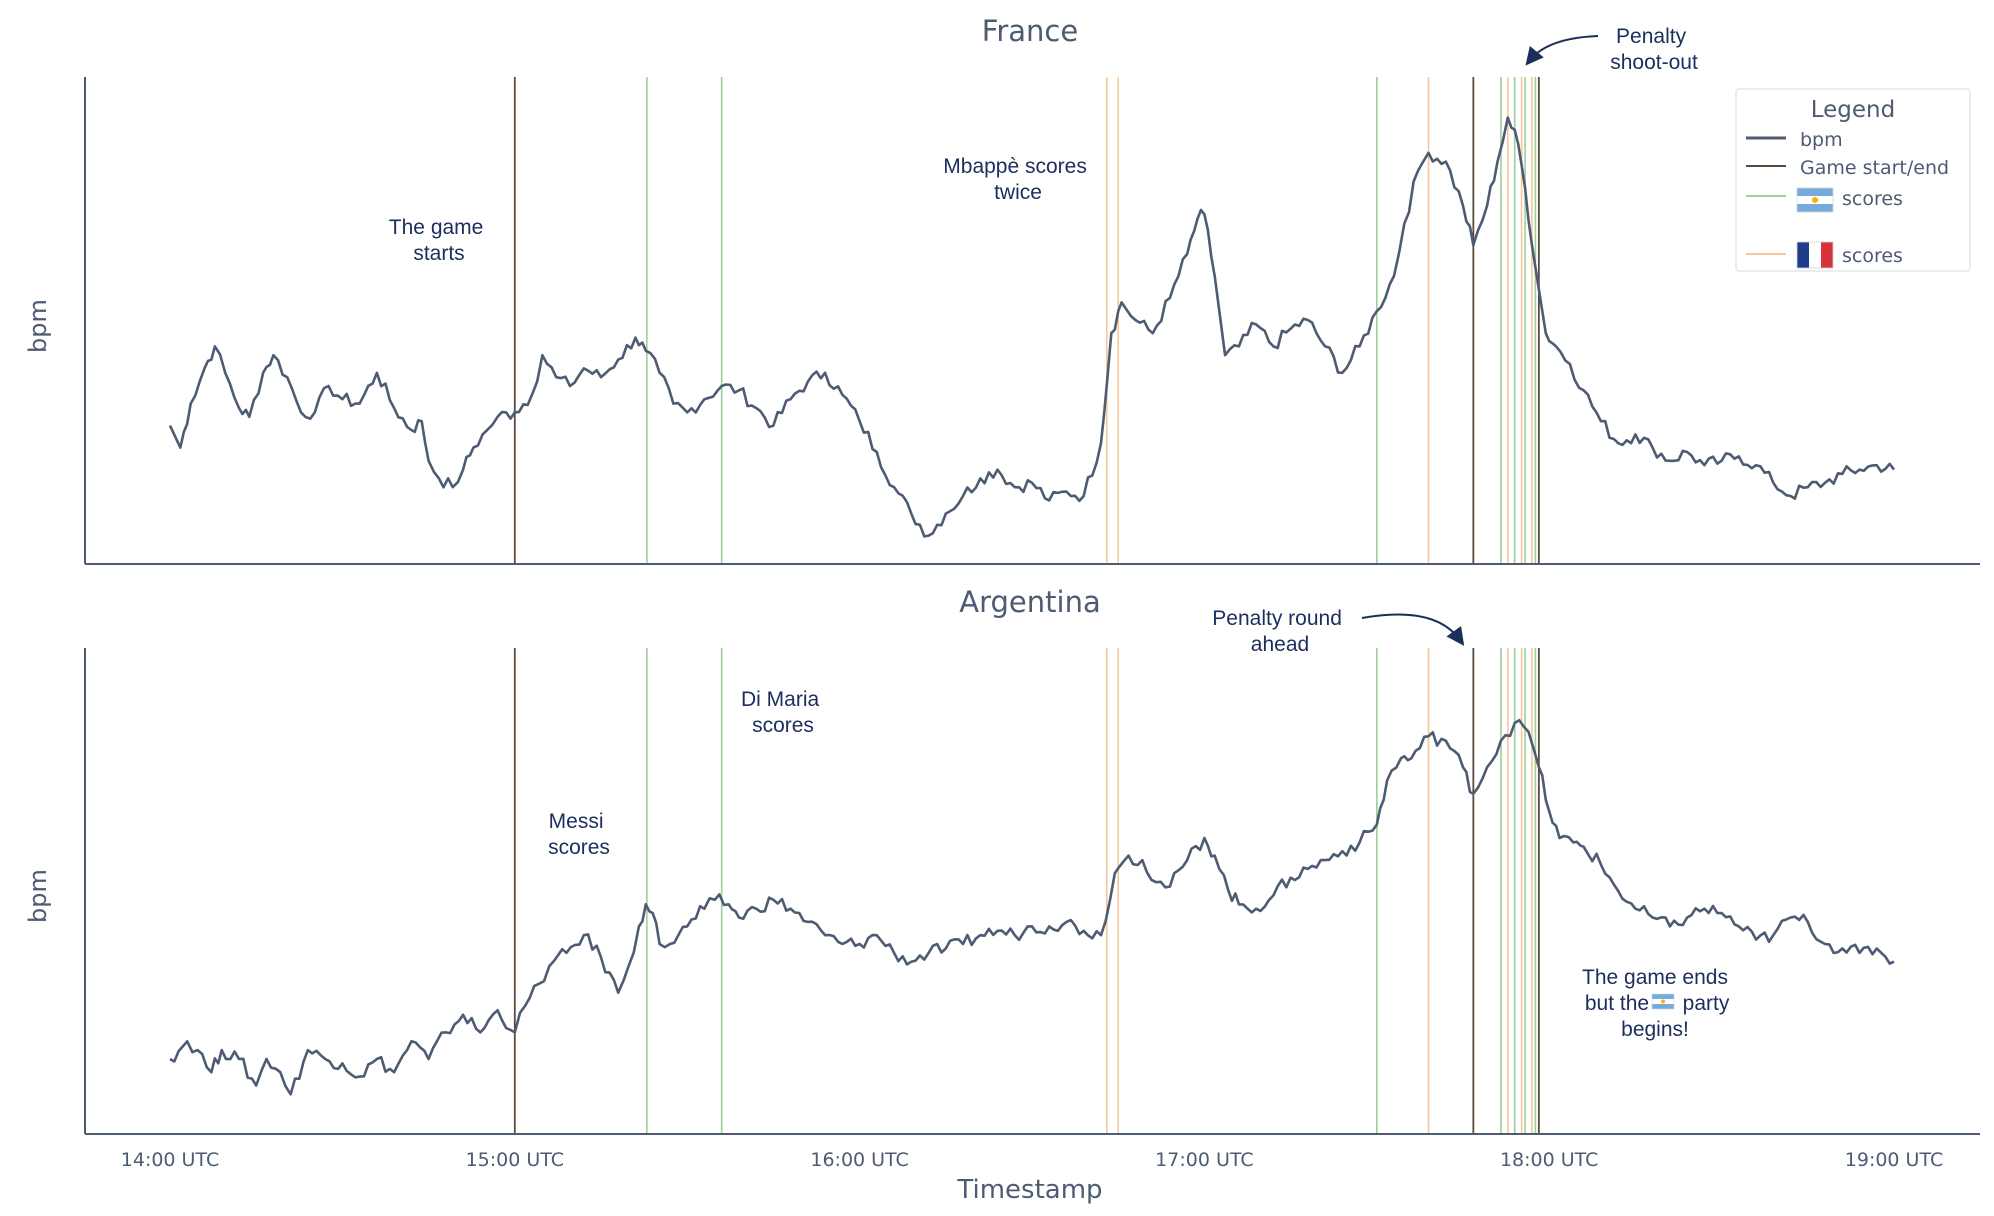 The width and height of the screenshot is (1994, 1216). Describe the element at coordinates (1655, 1029) in the screenshot. I see `annotation-game-ends-line3: begins!` at that location.